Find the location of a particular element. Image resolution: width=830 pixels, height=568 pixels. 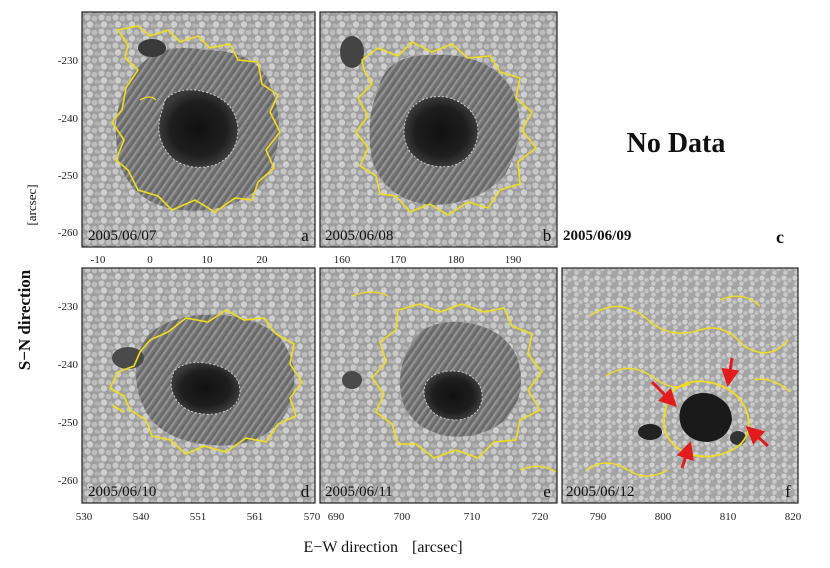

panel-a is located at coordinates (198, 129).